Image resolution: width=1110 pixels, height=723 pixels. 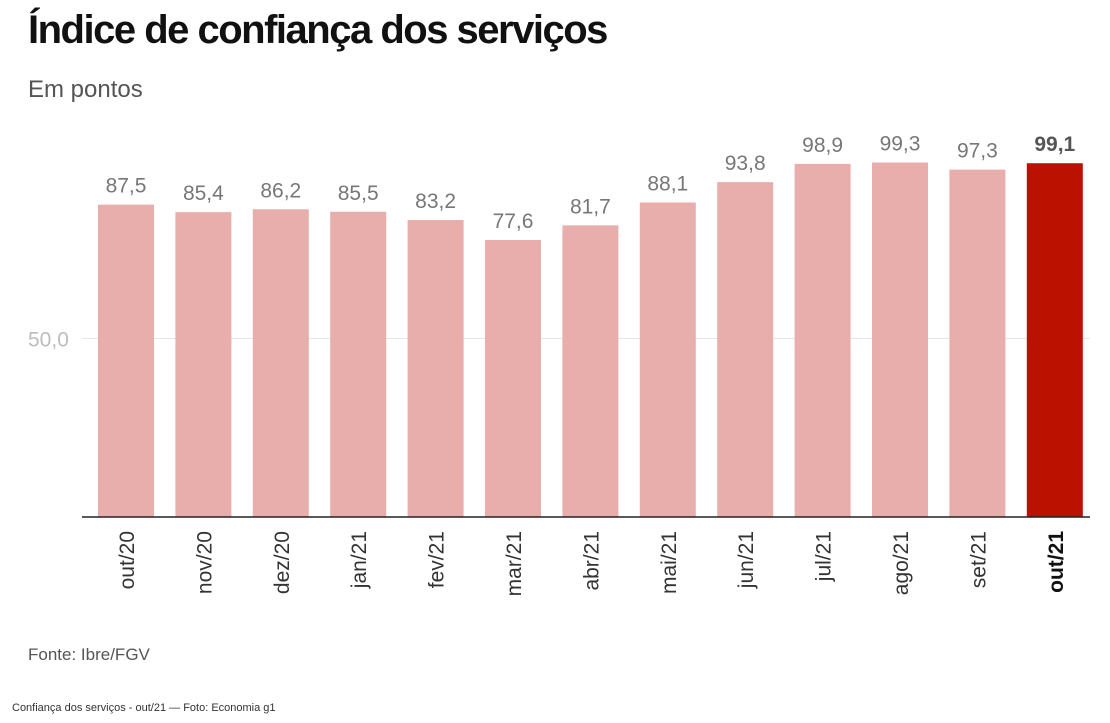 I want to click on data-label: 83,2, so click(x=435, y=201).